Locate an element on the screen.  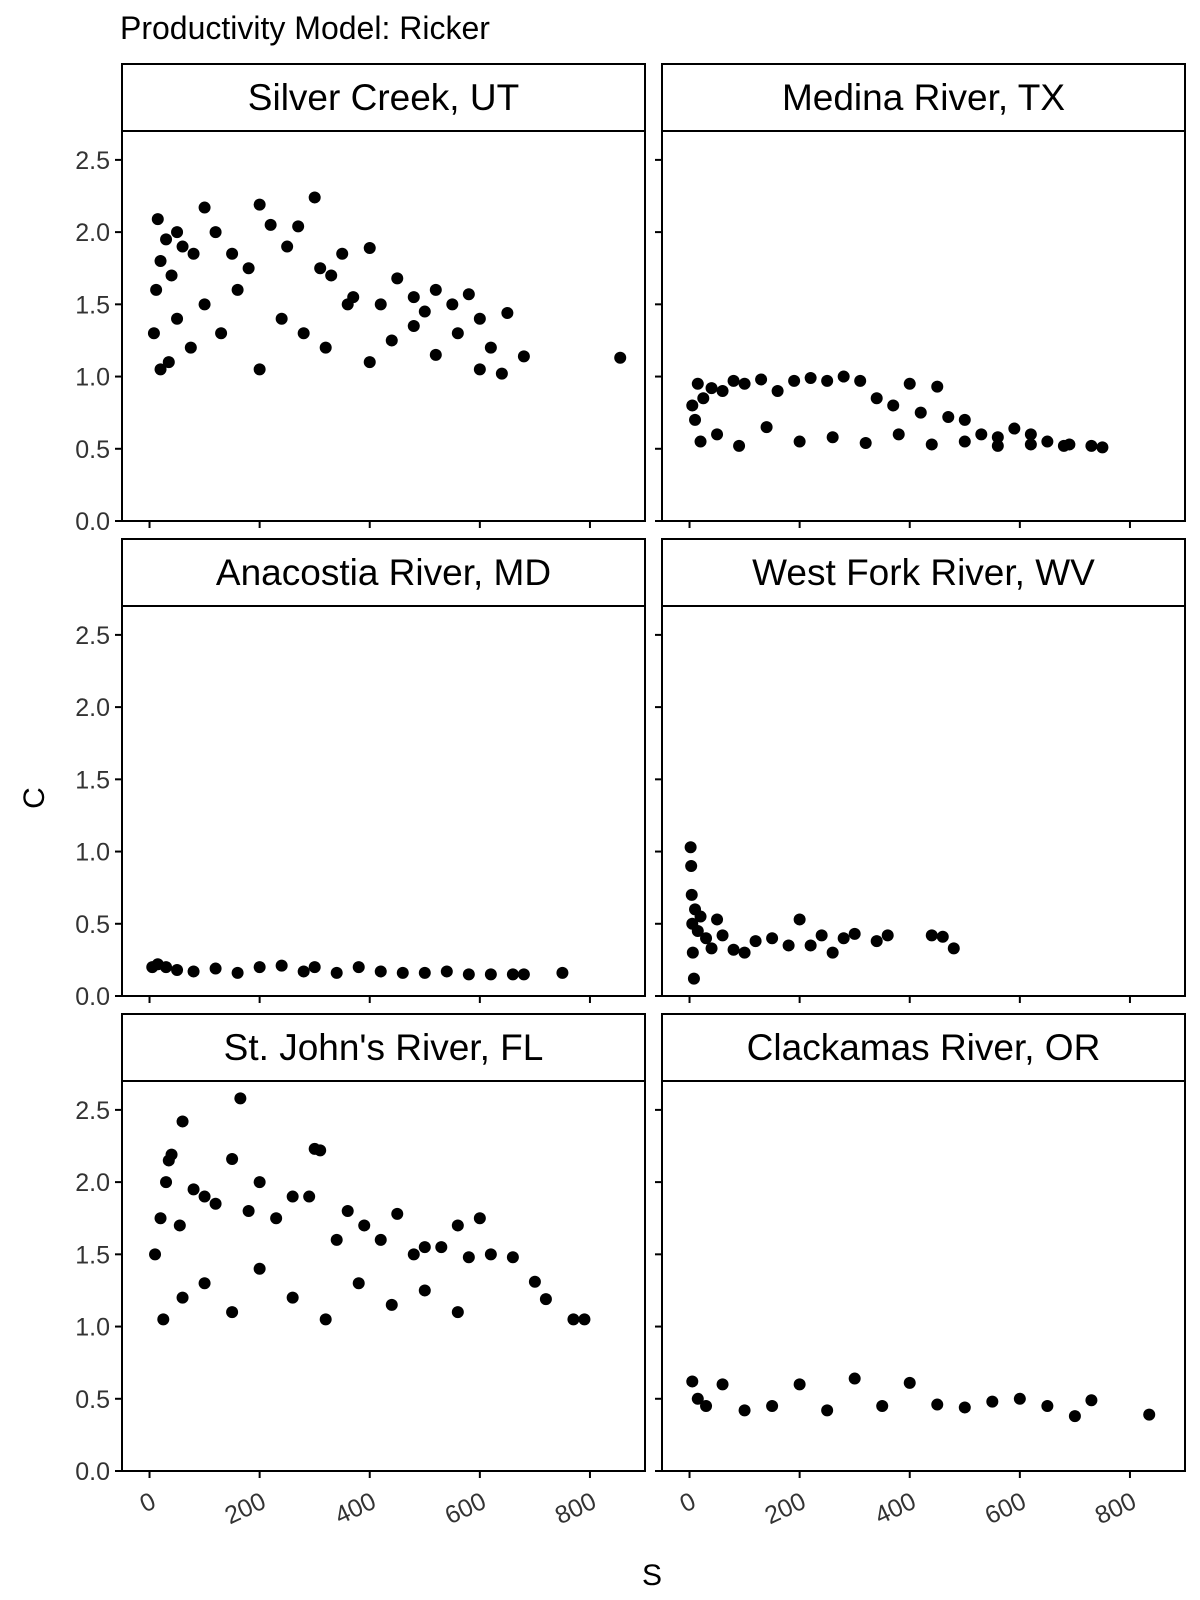
y-tick-label: 1.0 is located at coordinates (92, 853).